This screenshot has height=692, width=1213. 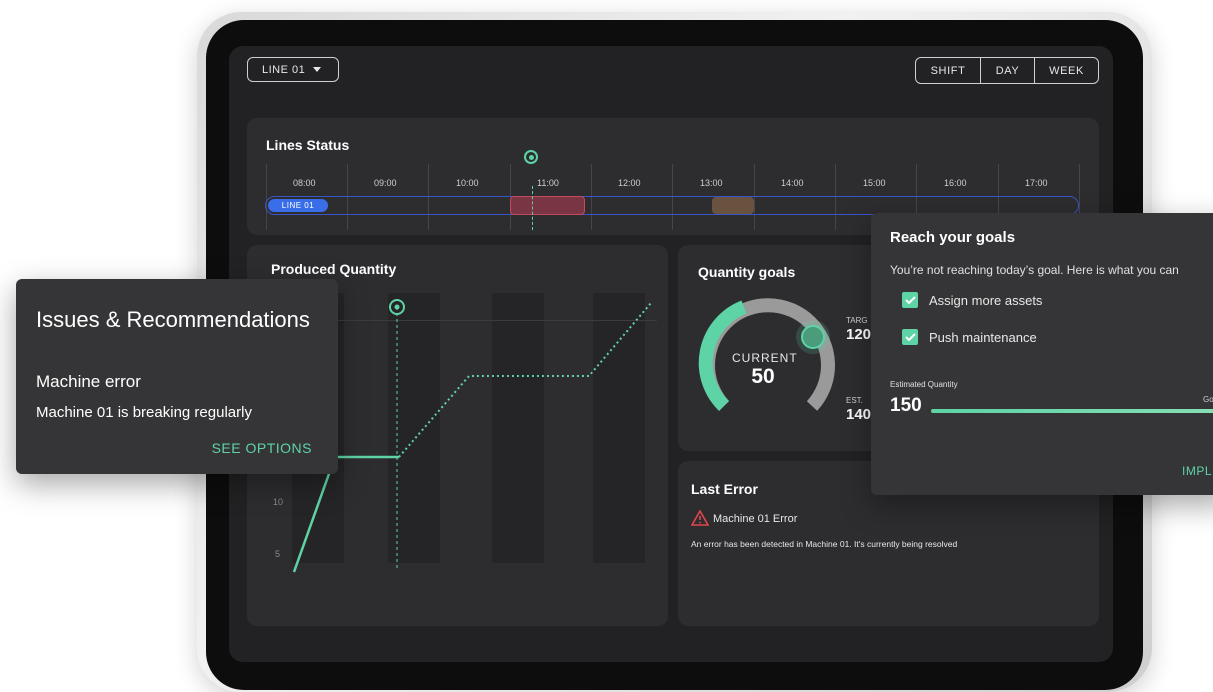 I want to click on hour-label: 16:00, so click(x=955, y=183).